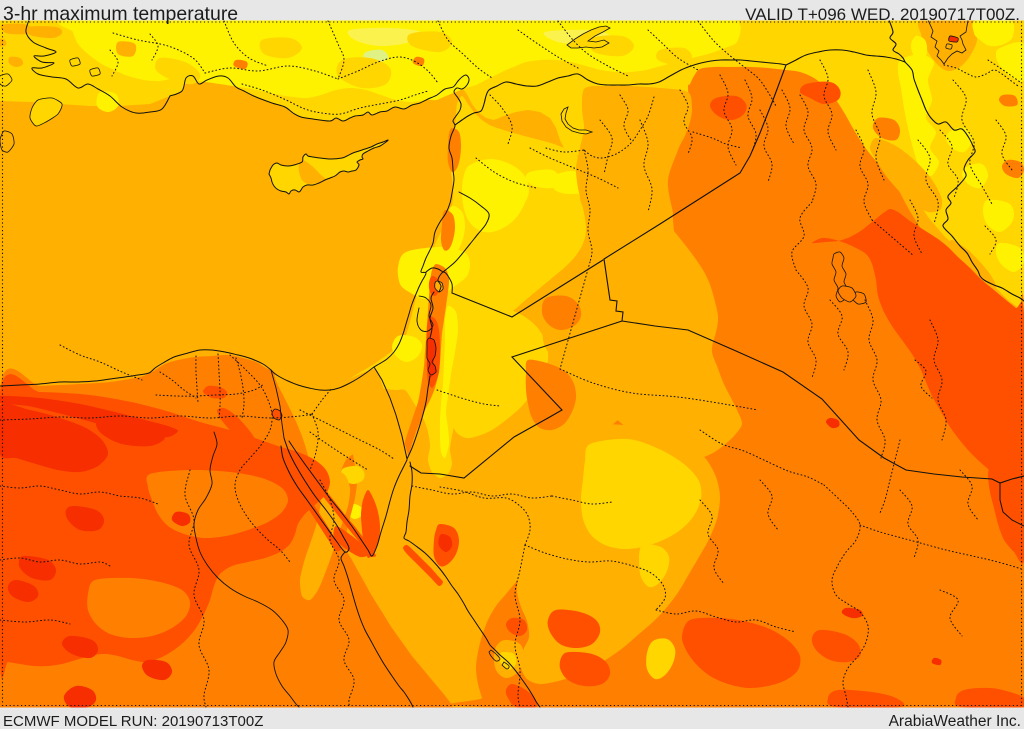 The height and width of the screenshot is (729, 1024). Describe the element at coordinates (120, 14) in the screenshot. I see `svg-text: 3-hr maximum temperature` at that location.